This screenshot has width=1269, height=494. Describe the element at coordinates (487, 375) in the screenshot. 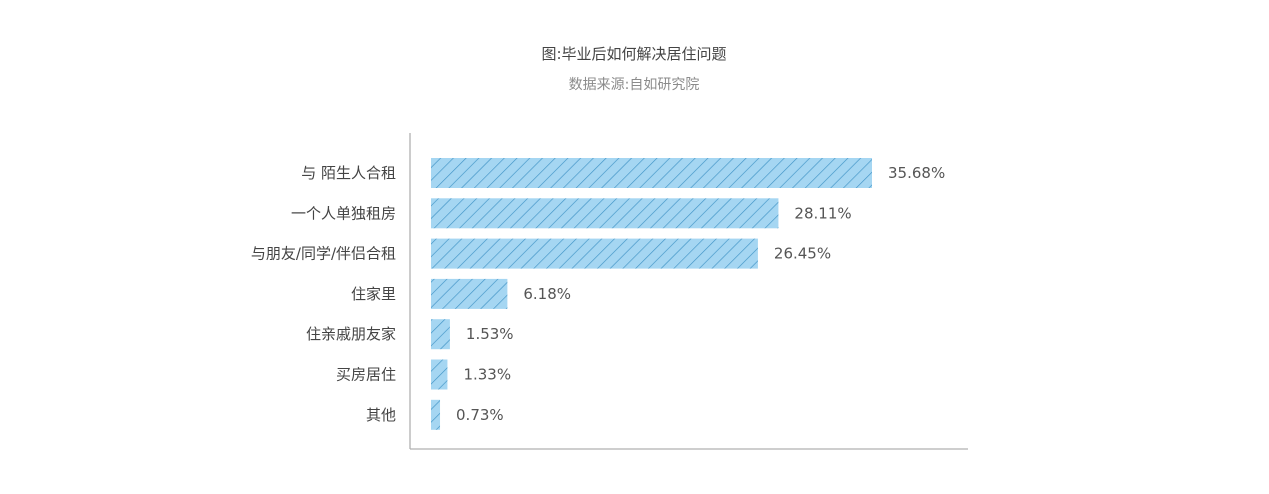

I see `value-label: 1.33%` at that location.